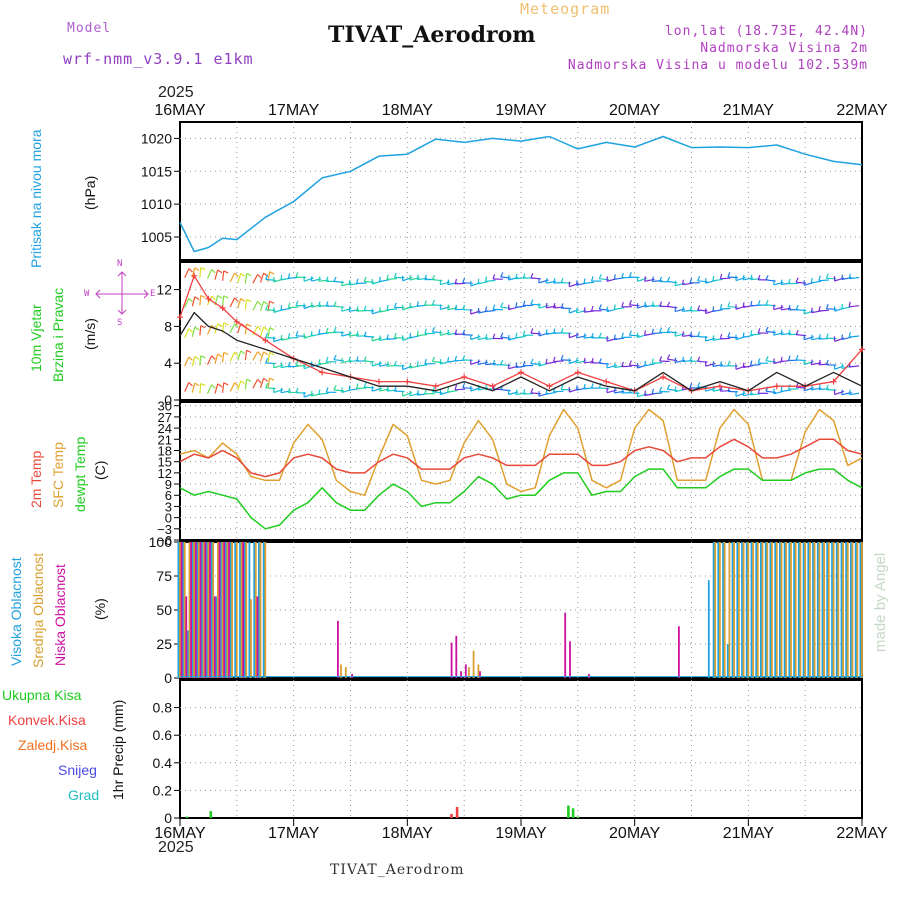 The height and width of the screenshot is (904, 900). What do you see at coordinates (38, 610) in the screenshot?
I see `mid-cloud-ylabel: Srednja Oblacnost` at bounding box center [38, 610].